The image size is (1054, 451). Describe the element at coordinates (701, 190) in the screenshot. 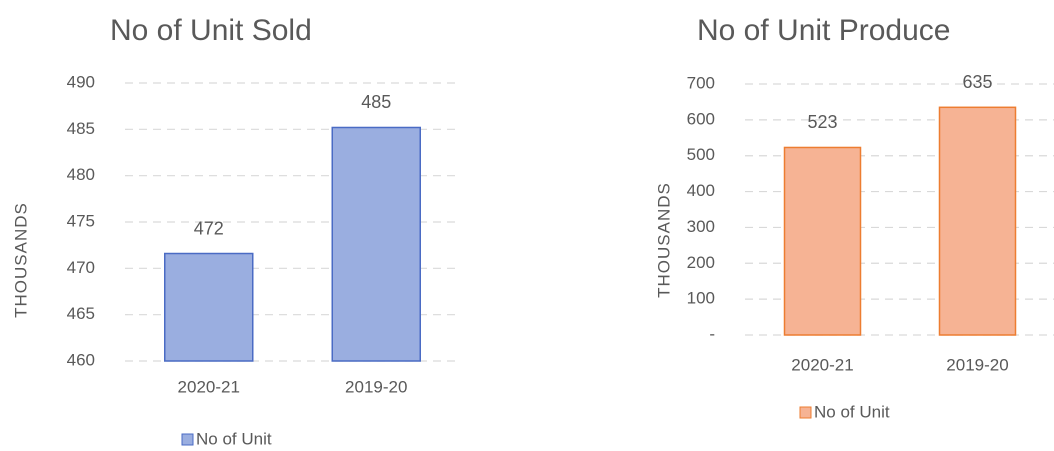

I see `y-tick-label: 400` at that location.